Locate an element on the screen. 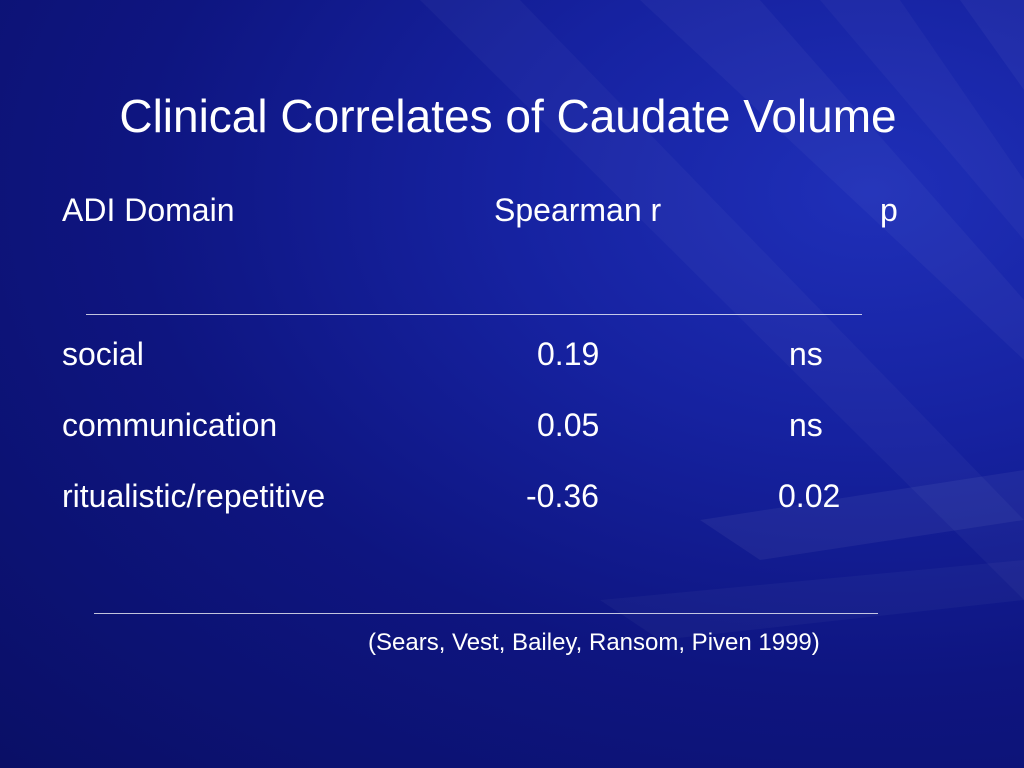  table-header-divider is located at coordinates (474, 314).